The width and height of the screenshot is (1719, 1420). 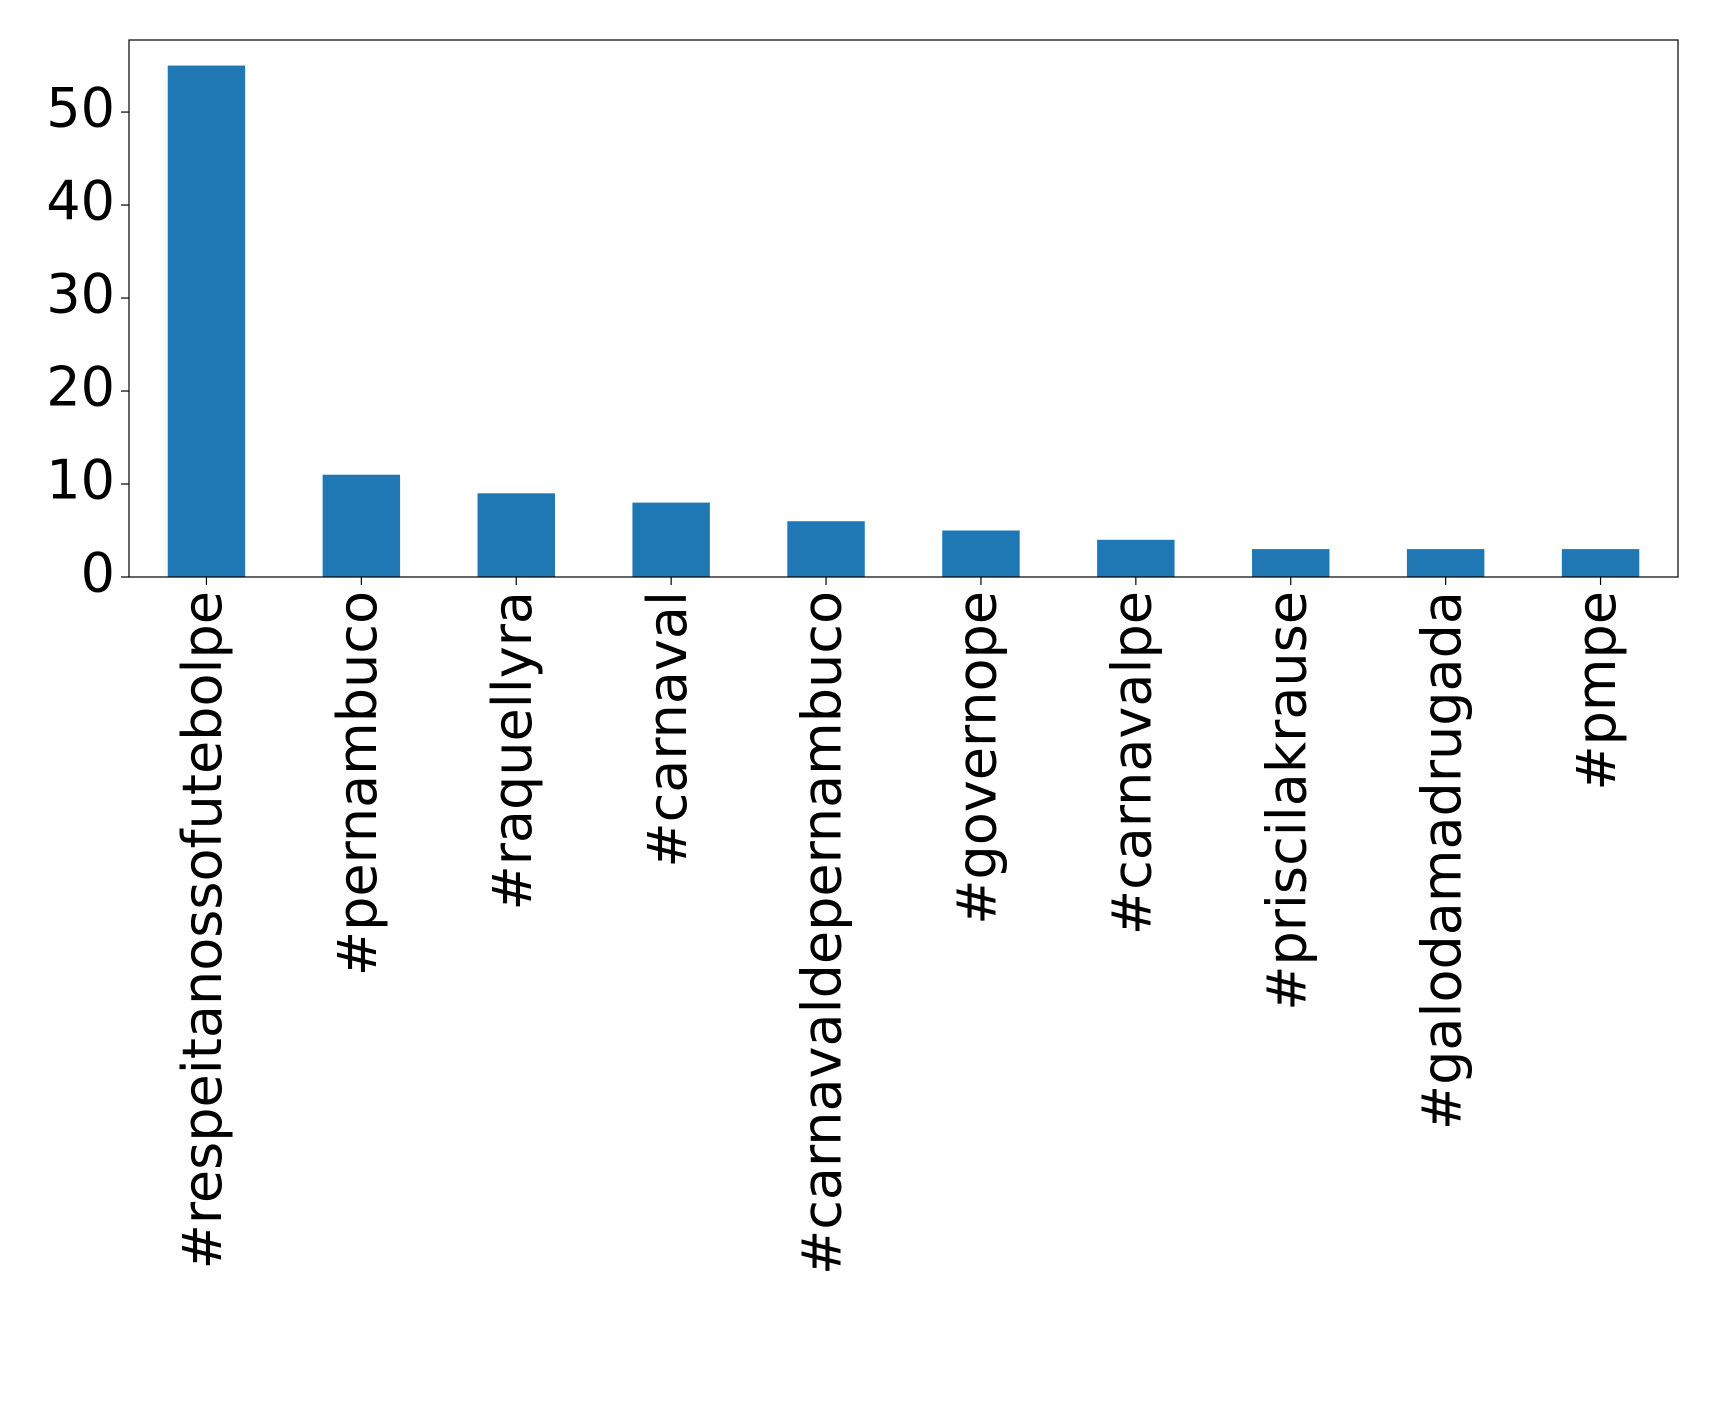 What do you see at coordinates (1441, 860) in the screenshot?
I see `x-tick-label: #galodamadrugada` at bounding box center [1441, 860].